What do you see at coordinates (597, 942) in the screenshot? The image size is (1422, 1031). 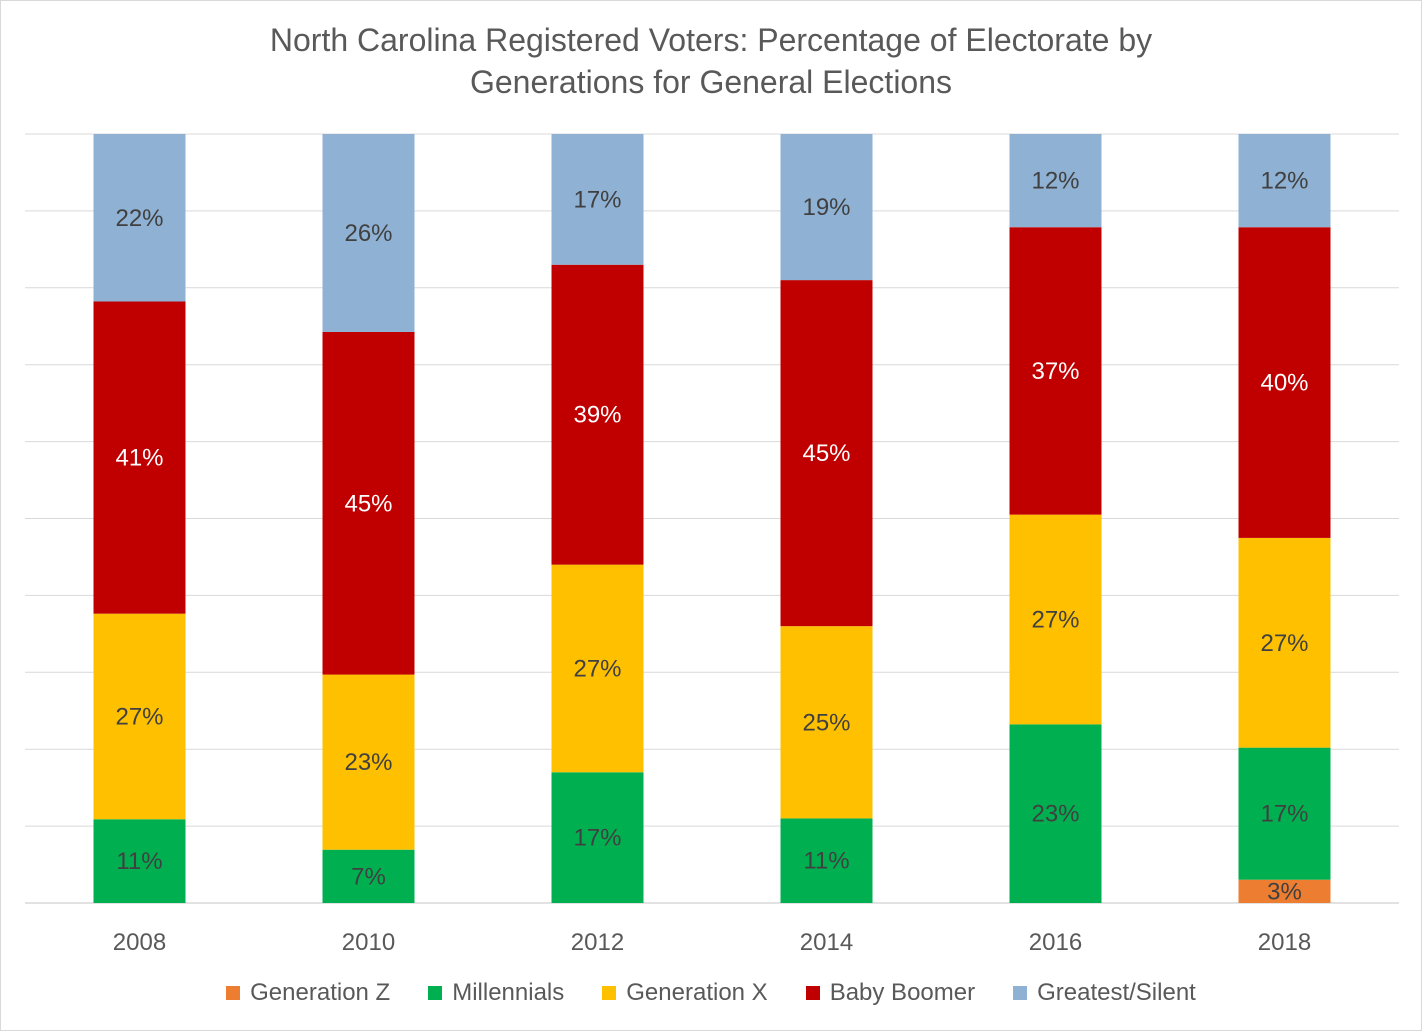 I see `x-tick-label: 2012` at bounding box center [597, 942].